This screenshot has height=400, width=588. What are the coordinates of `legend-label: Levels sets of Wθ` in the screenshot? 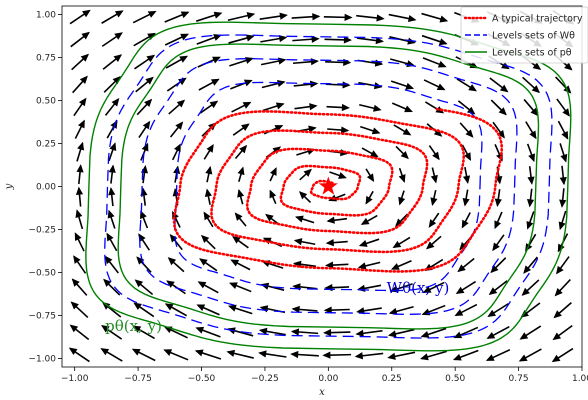 It's located at (533, 36).